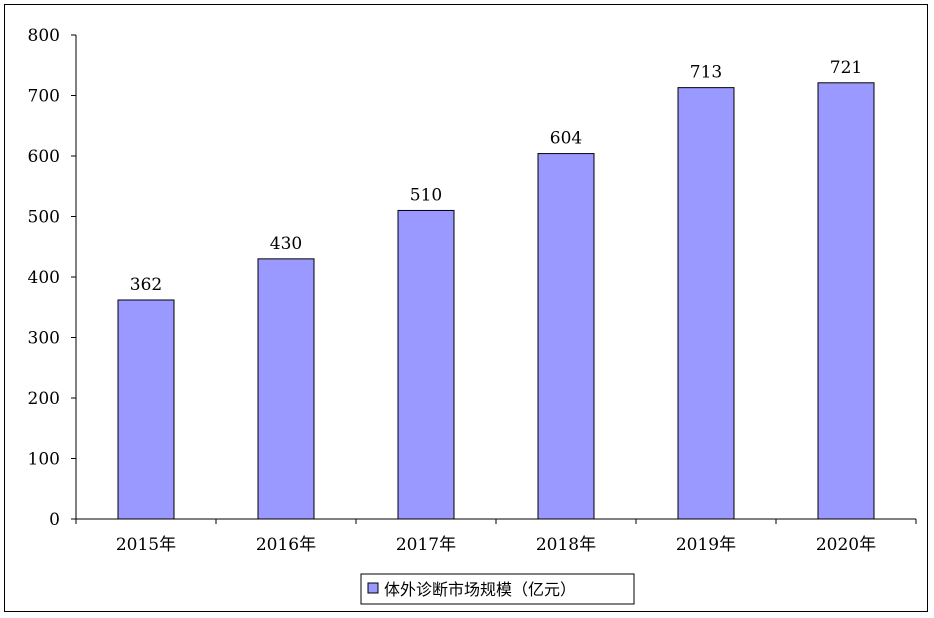 This screenshot has width=934, height=618. I want to click on legend-box, so click(497, 589).